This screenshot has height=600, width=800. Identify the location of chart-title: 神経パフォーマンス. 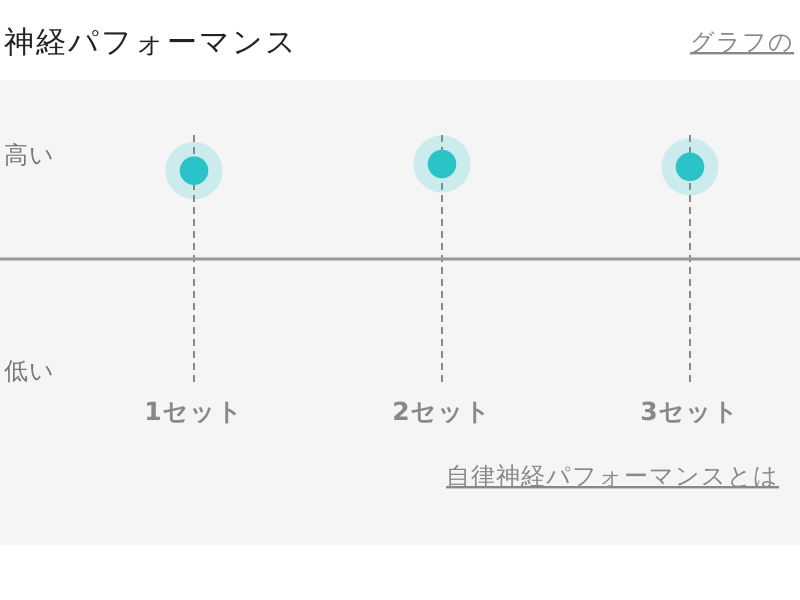
(151, 42).